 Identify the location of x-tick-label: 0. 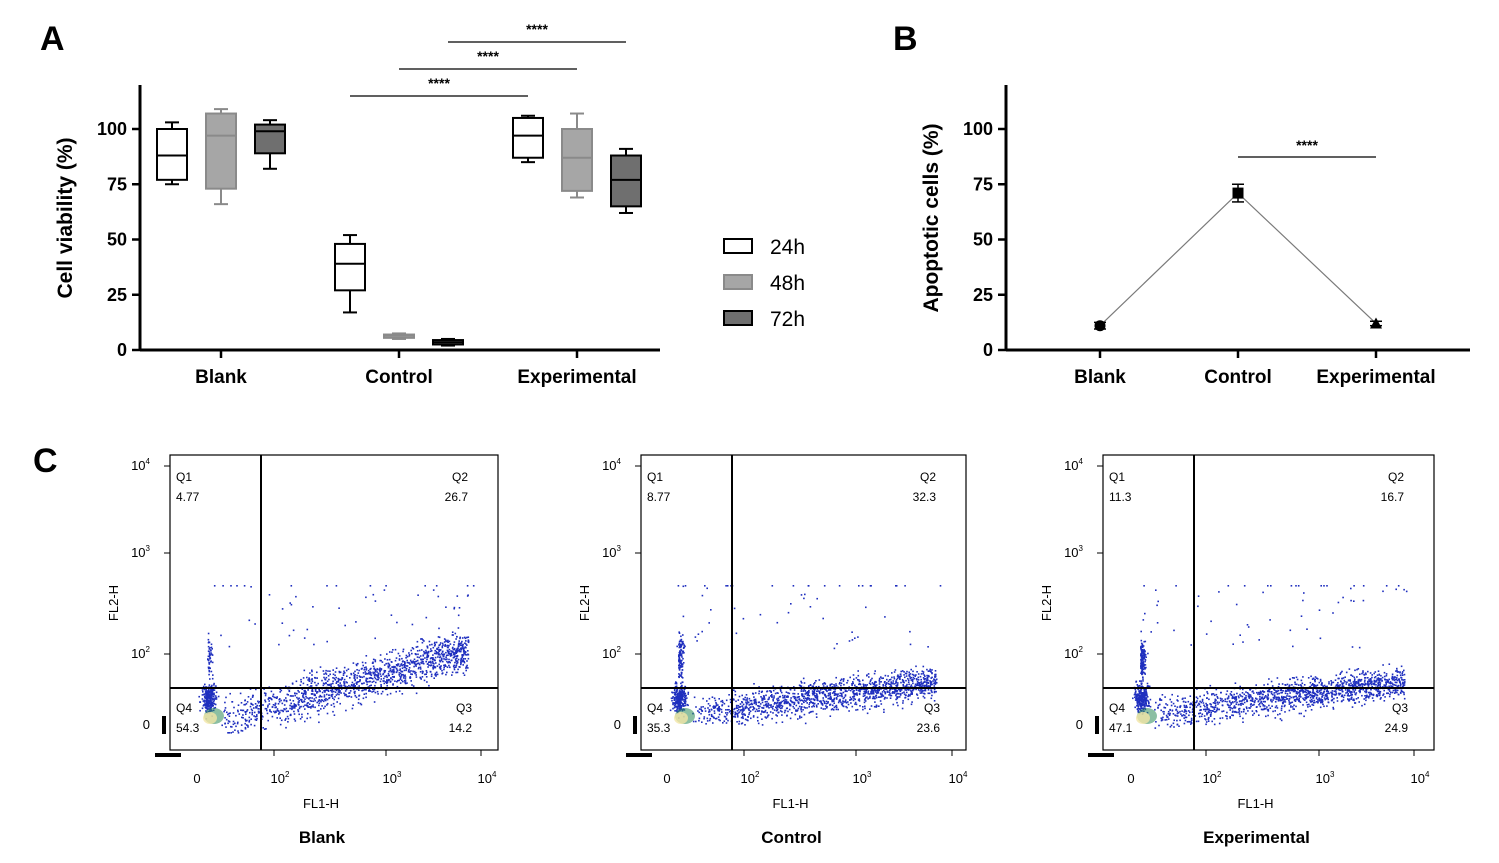
(196, 778).